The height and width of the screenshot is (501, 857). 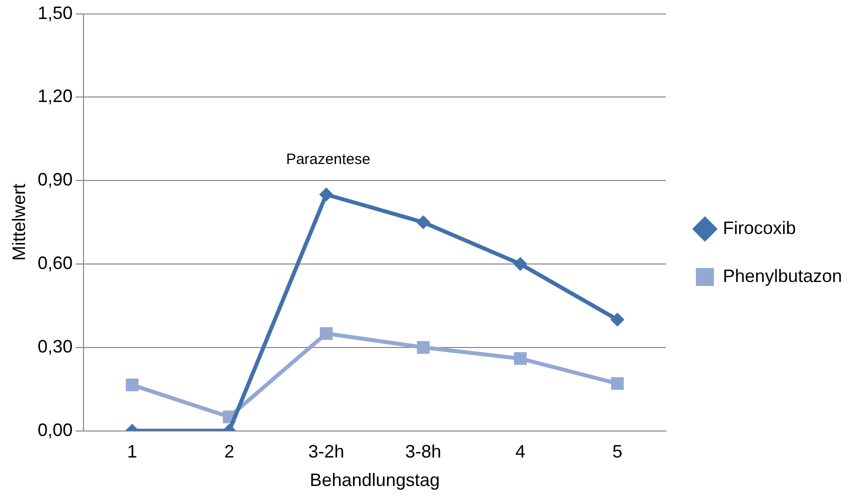 What do you see at coordinates (18, 222) in the screenshot?
I see `y-axis-title: Mittelwert` at bounding box center [18, 222].